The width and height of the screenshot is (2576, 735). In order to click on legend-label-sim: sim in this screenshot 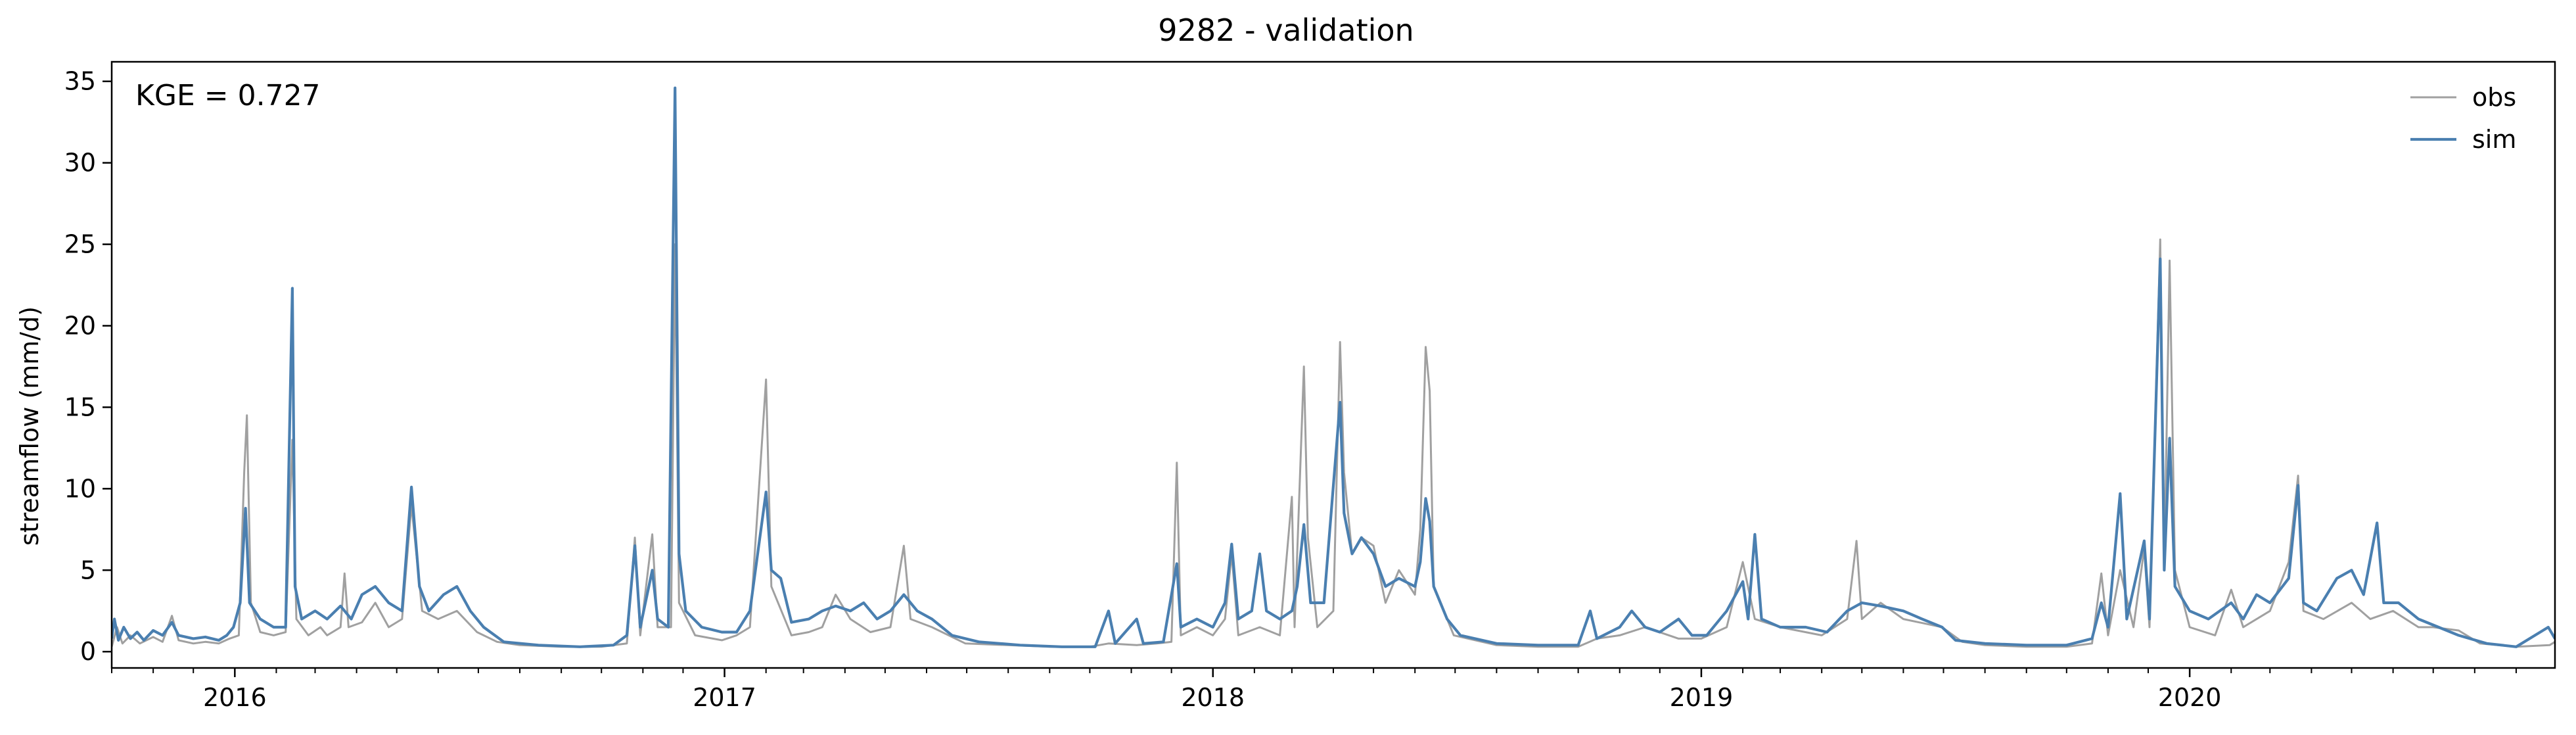, I will do `click(2494, 139)`.